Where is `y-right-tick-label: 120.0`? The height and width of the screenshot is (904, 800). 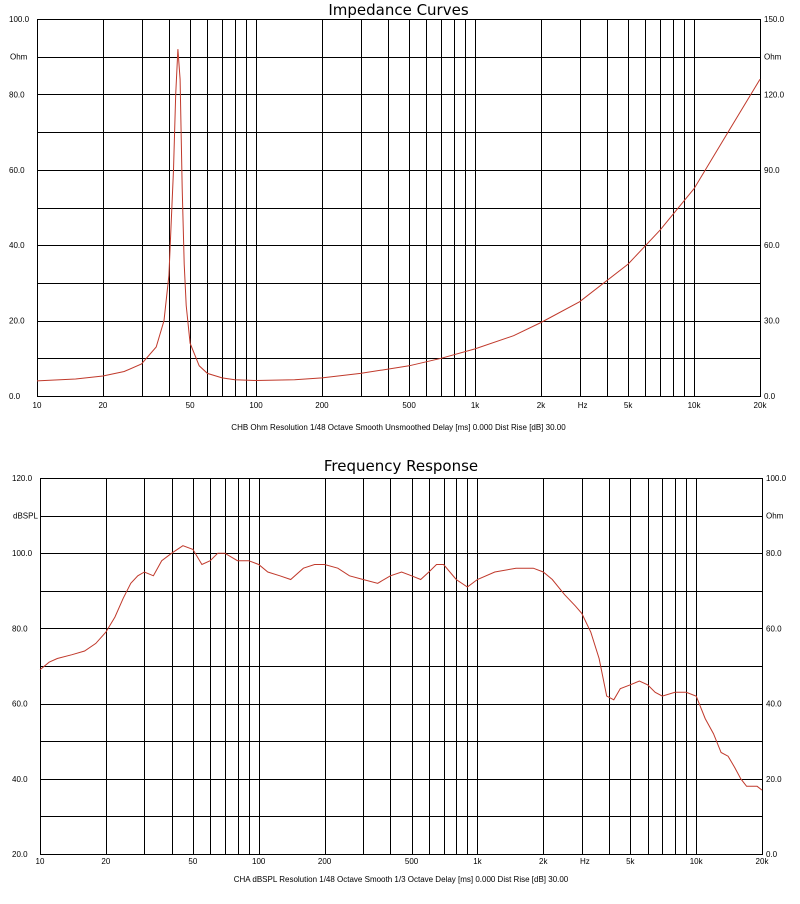 y-right-tick-label: 120.0 is located at coordinates (774, 94).